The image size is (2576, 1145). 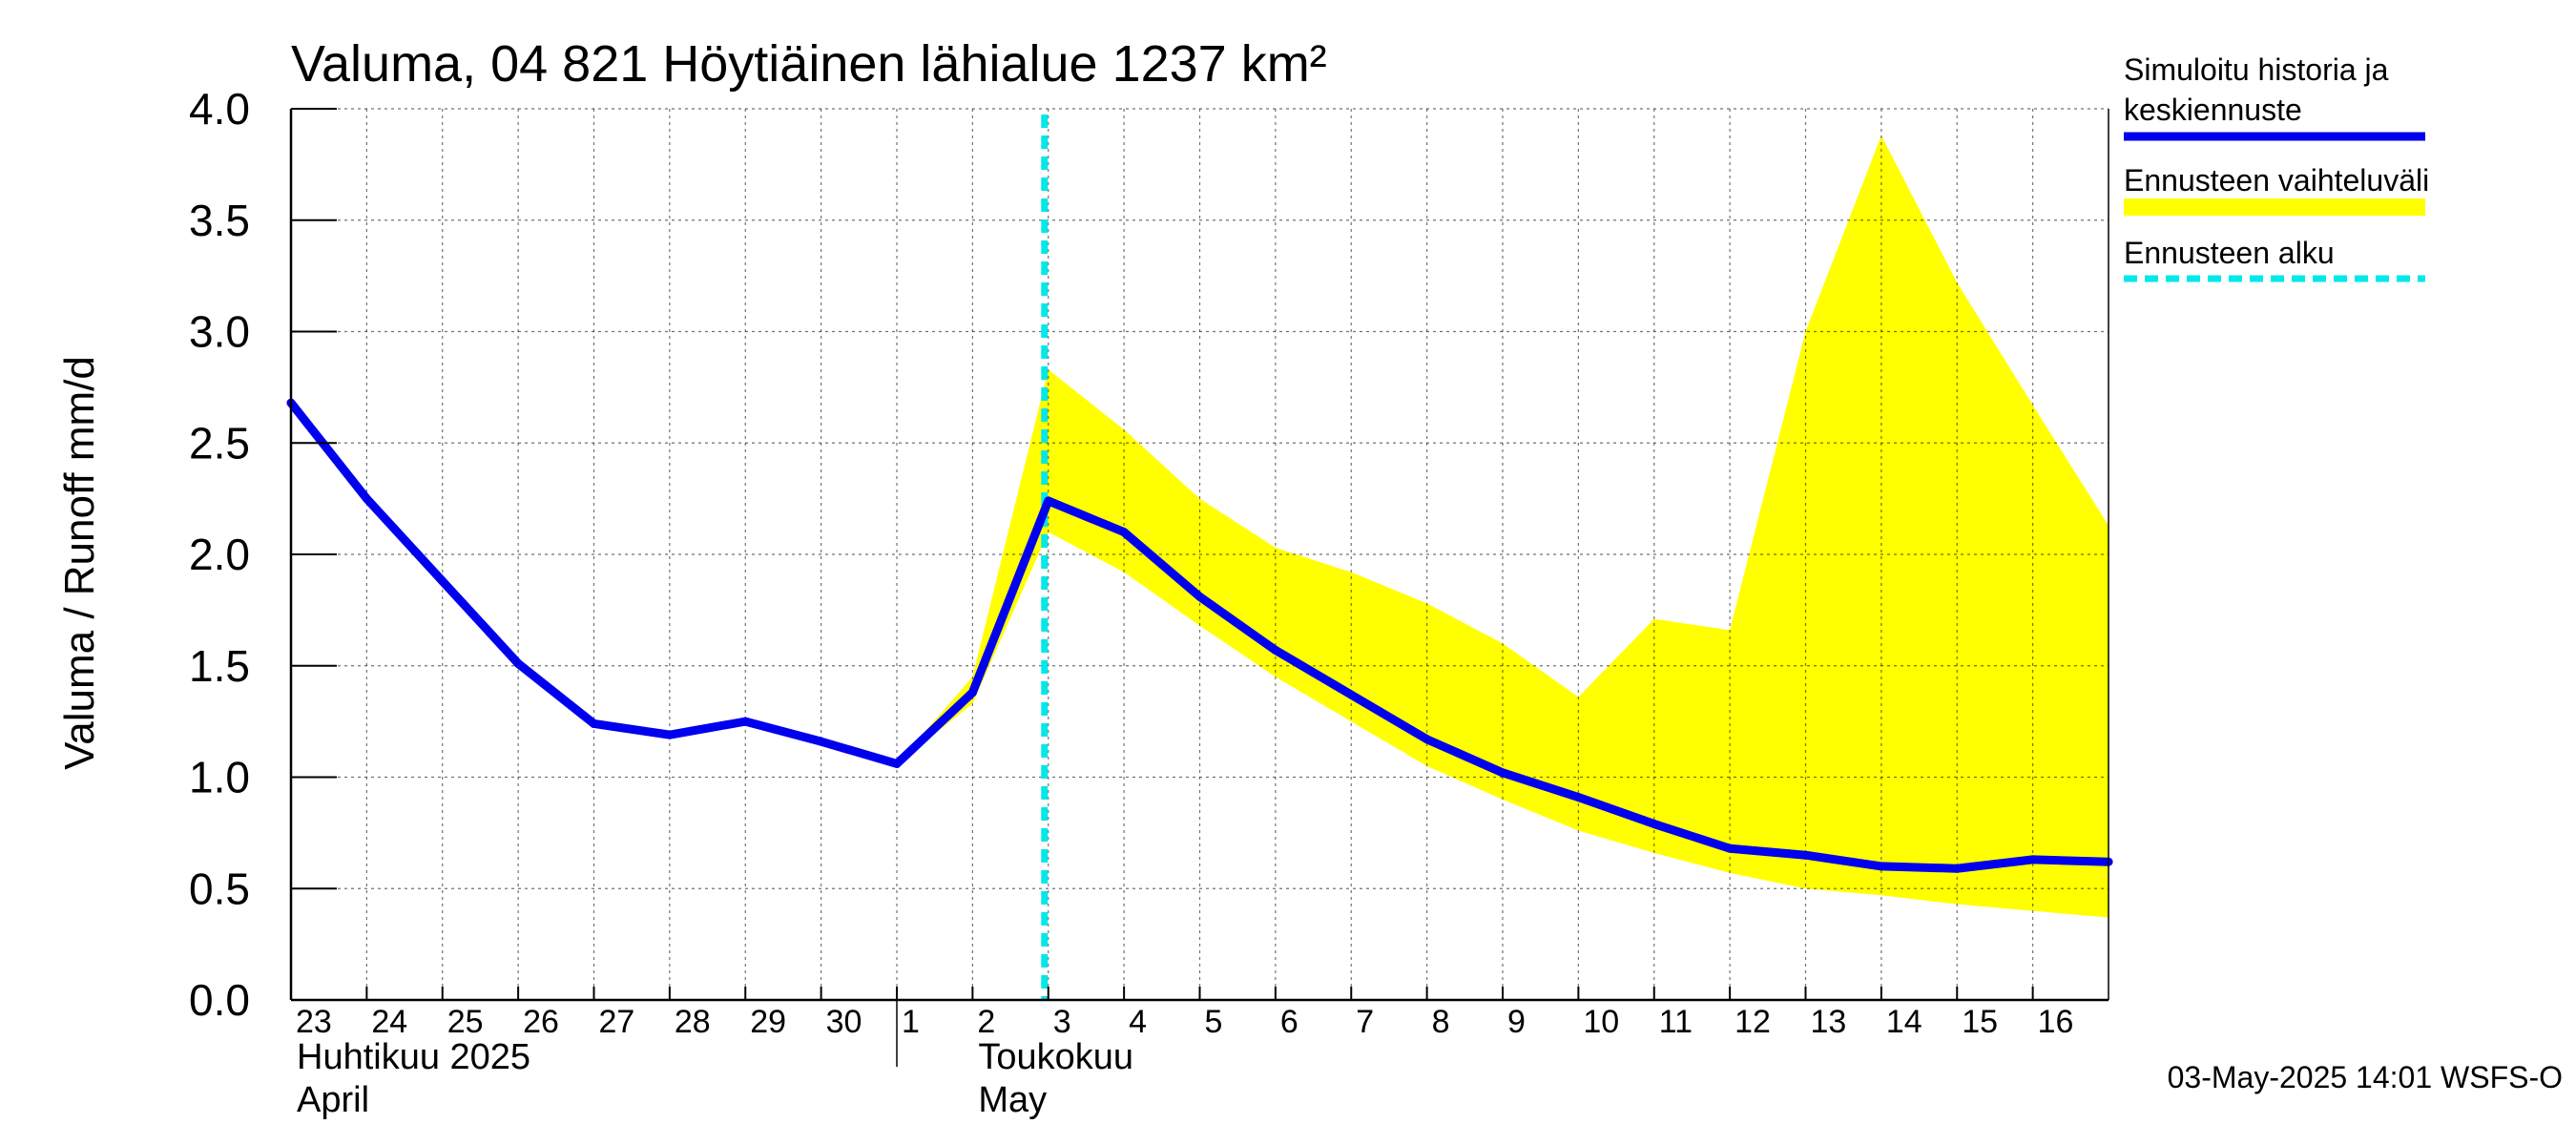 I want to click on x-tick-label: 29, so click(x=768, y=1022).